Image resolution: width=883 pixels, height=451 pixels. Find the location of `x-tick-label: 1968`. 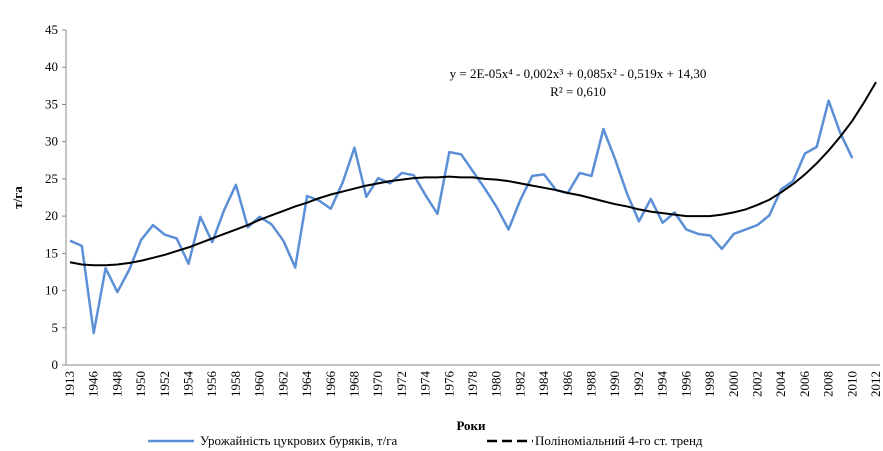

x-tick-label: 1968 is located at coordinates (353, 384).